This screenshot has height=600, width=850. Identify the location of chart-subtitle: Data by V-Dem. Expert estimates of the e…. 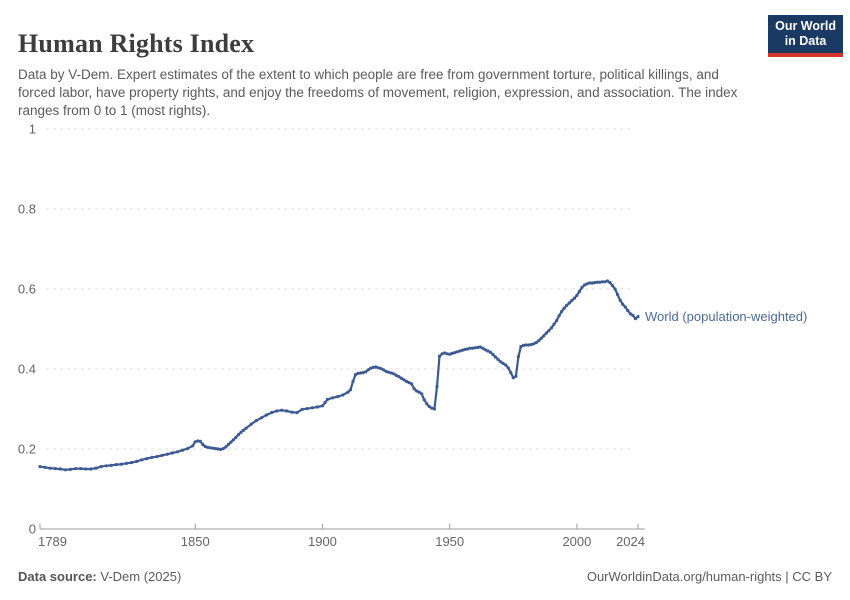
(378, 92).